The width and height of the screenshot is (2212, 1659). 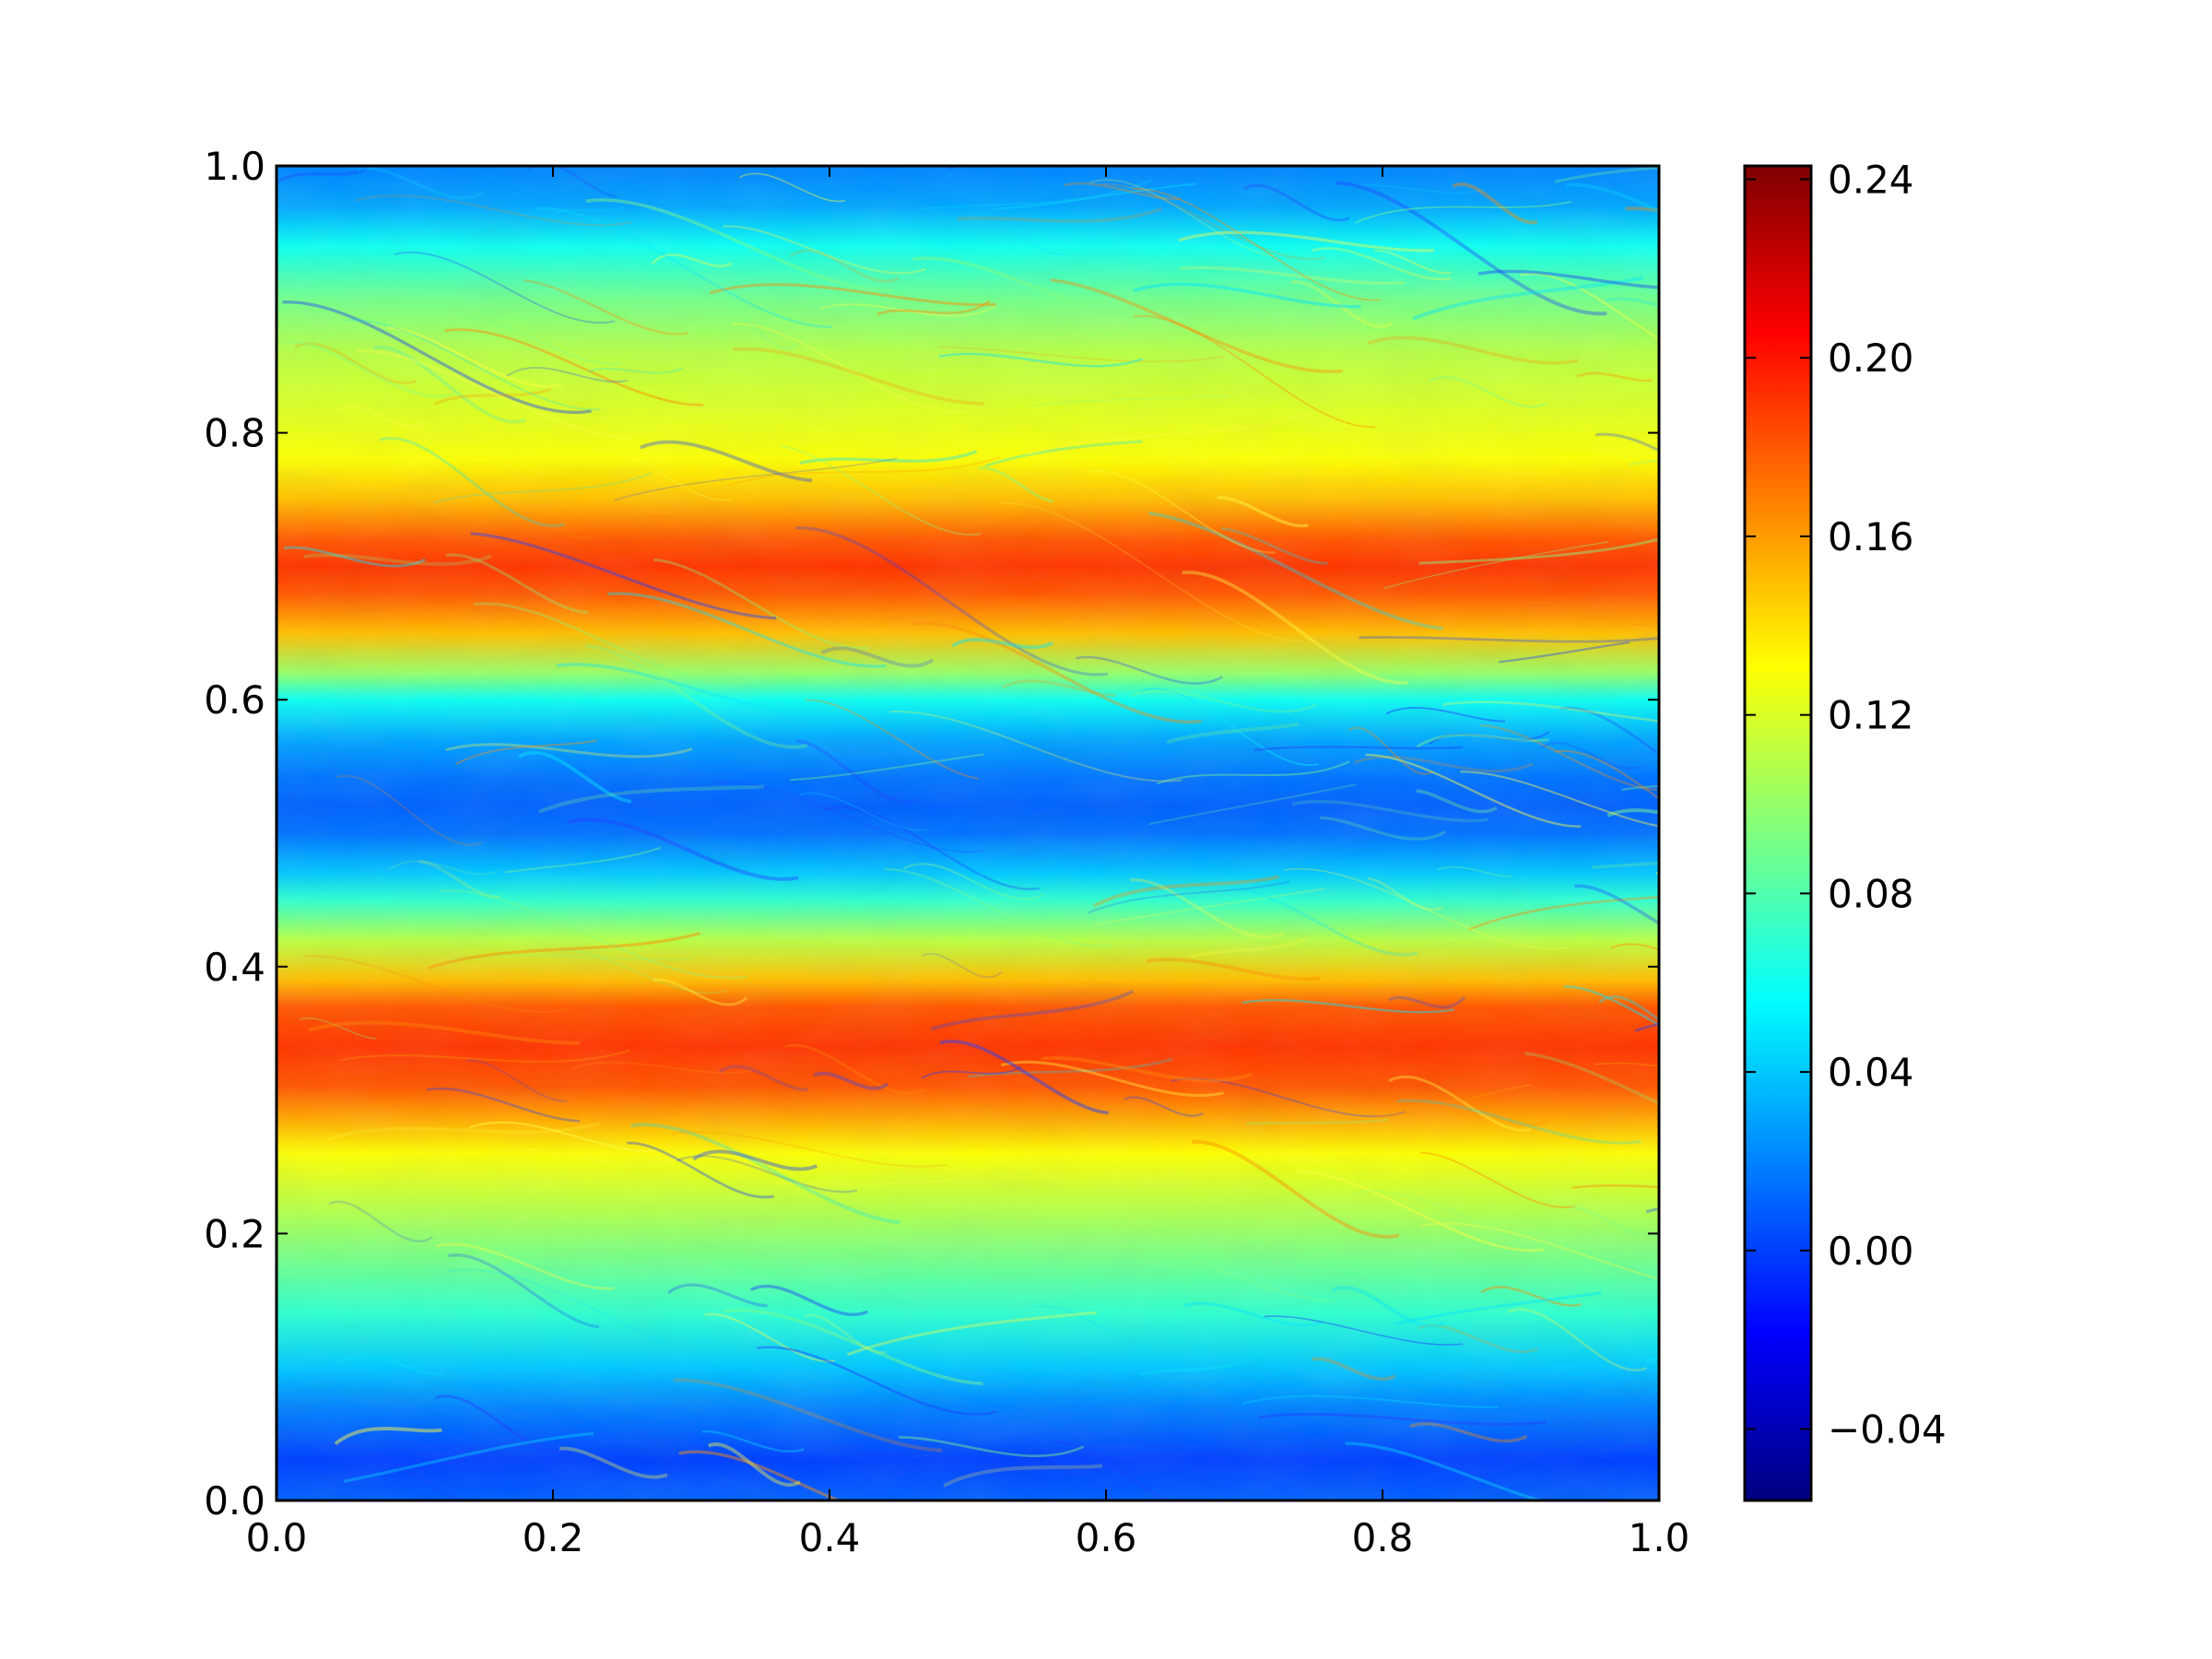 What do you see at coordinates (234, 166) in the screenshot?
I see `y-tick-label: 1.0` at bounding box center [234, 166].